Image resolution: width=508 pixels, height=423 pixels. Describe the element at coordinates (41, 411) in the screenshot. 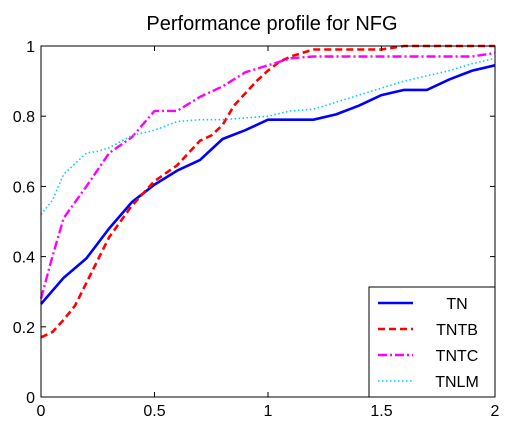

I see `x-tick-label: 0` at that location.